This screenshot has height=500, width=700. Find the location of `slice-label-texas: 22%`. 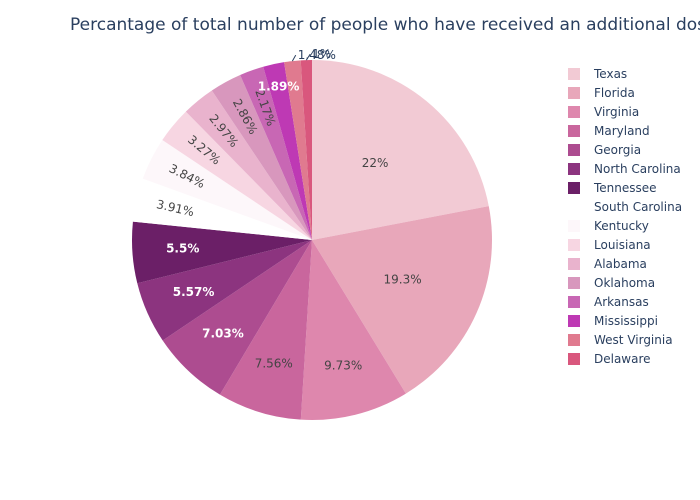

slice-label-texas: 22% is located at coordinates (375, 163).